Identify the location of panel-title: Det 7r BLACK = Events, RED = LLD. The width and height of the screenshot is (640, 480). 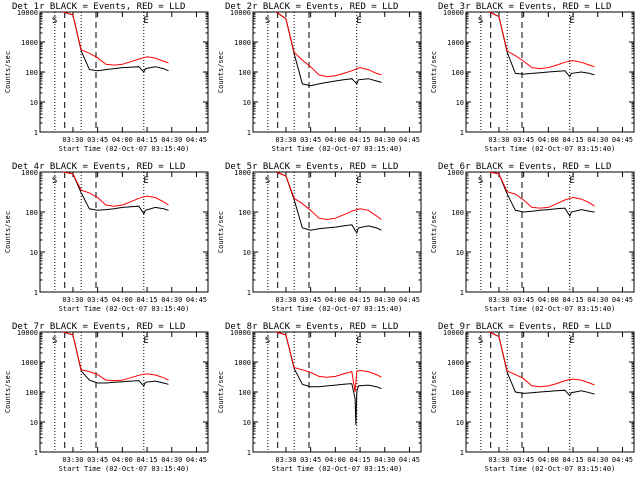
(98, 327).